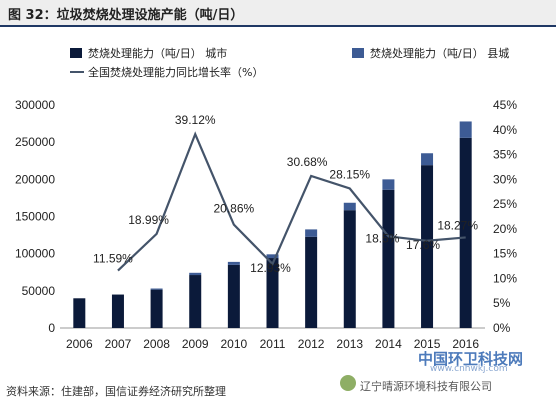 This screenshot has height=407, width=556. Describe the element at coordinates (426, 386) in the screenshot. I see `watermark-sub: 辽宁晴源环境科技有限公司` at that location.